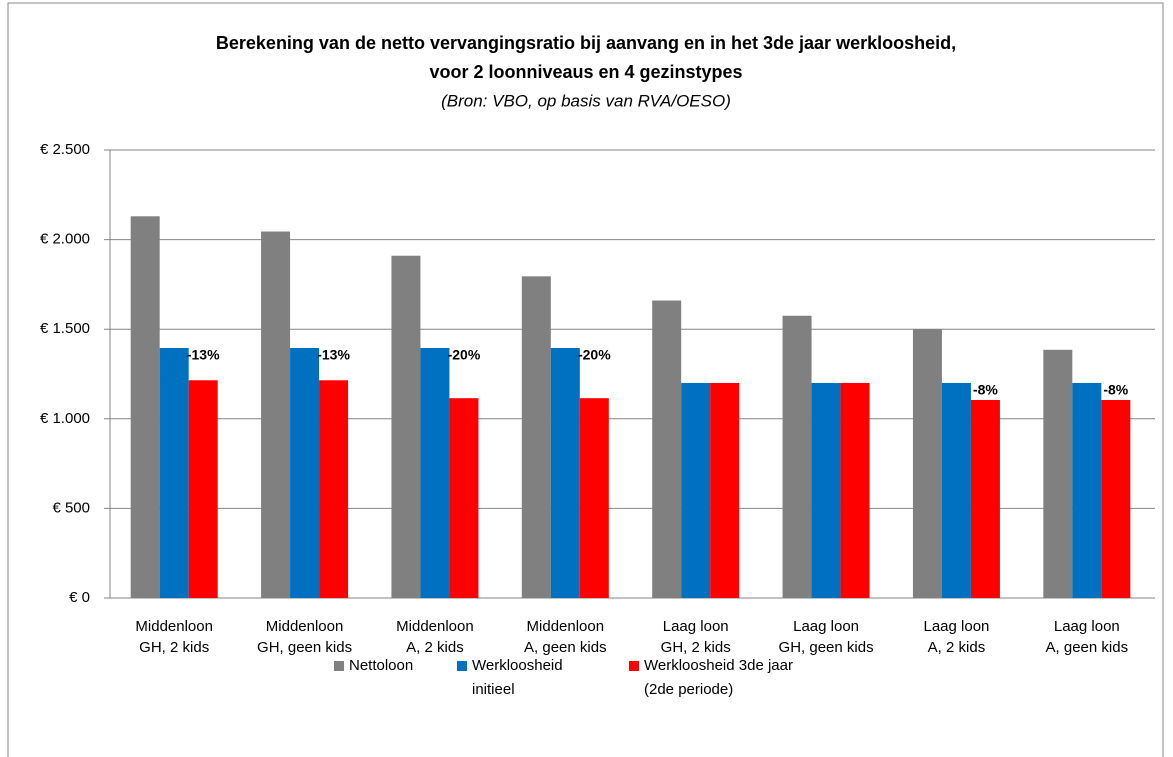 This screenshot has width=1173, height=757. I want to click on legend-label: initieel, so click(493, 689).